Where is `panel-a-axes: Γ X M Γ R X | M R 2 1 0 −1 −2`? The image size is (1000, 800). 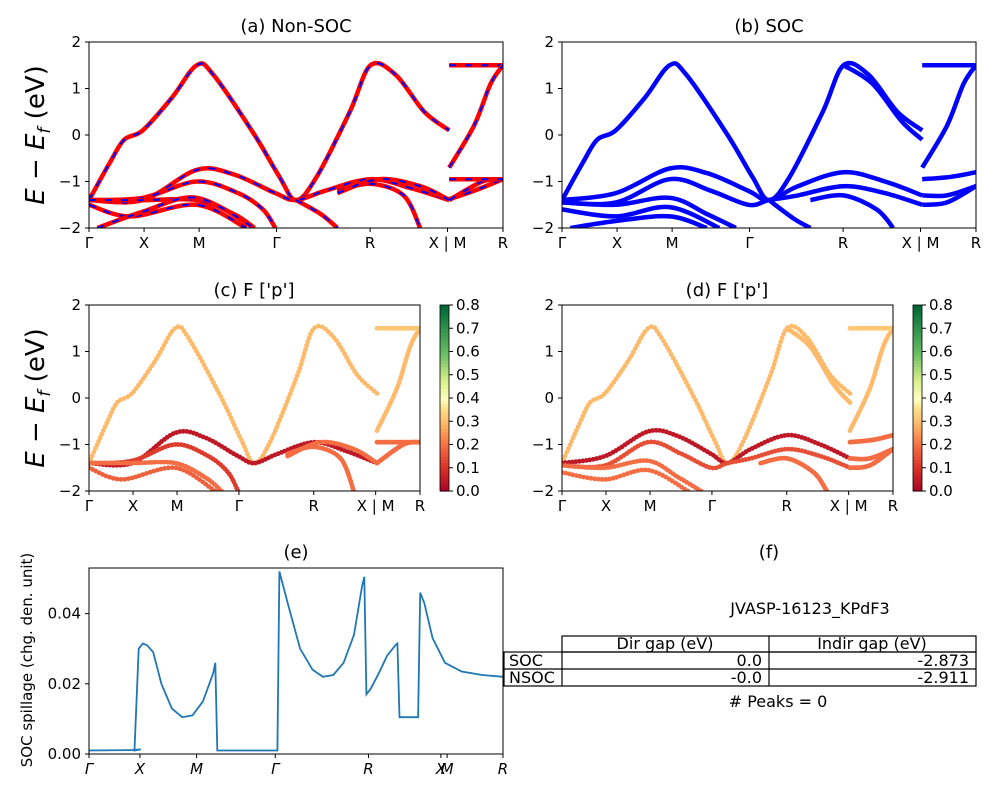 panel-a-axes: Γ X M Γ R X | M R 2 1 0 −1 −2 is located at coordinates (283, 142).